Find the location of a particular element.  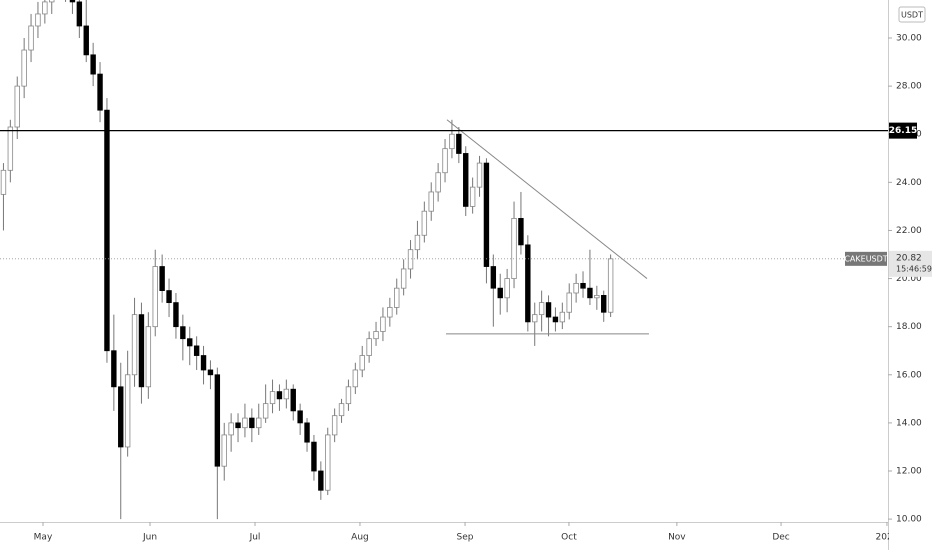

x-tick-label: Jul is located at coordinates (255, 538).